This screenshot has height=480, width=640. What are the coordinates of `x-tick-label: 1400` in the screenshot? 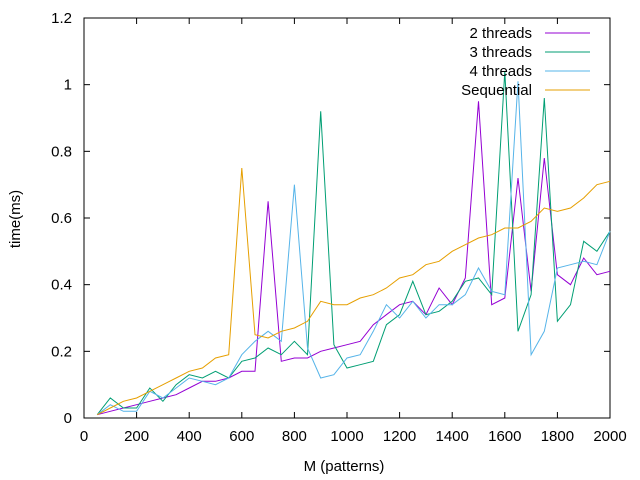 It's located at (452, 436).